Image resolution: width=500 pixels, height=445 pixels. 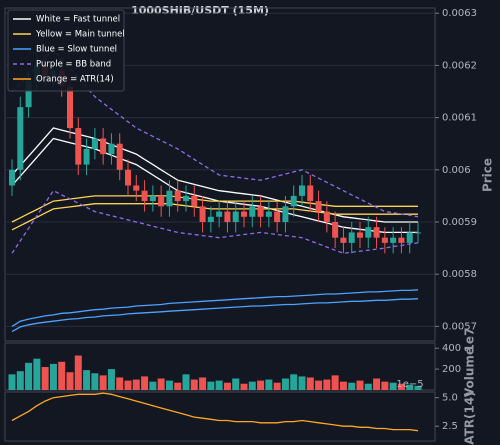 What do you see at coordinates (470, 417) in the screenshot?
I see `y-axis-label: ATR(14)` at bounding box center [470, 417].